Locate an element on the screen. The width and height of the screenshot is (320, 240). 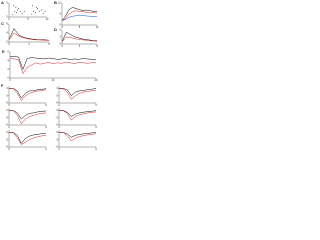
panel-label: A is located at coordinates (2, 2).